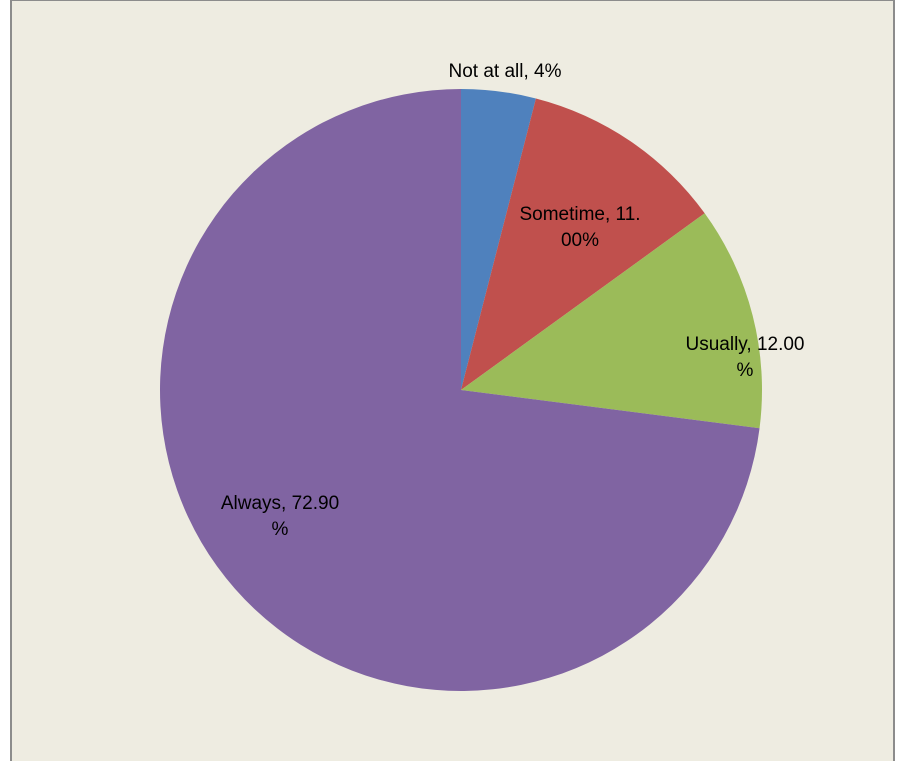 The width and height of the screenshot is (898, 761). Describe the element at coordinates (280, 503) in the screenshot. I see `data-label-line: Always, 72.90` at that location.